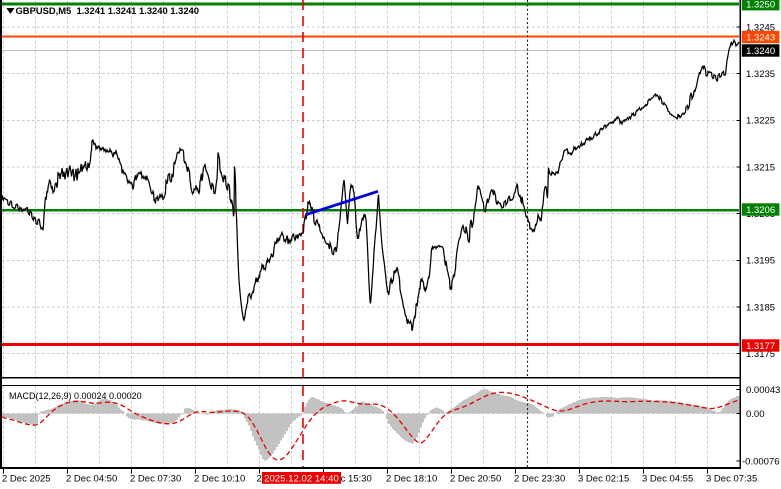 Image resolution: width=781 pixels, height=489 pixels. I want to click on svg-text: 2 Dec 07:30, so click(155, 478).